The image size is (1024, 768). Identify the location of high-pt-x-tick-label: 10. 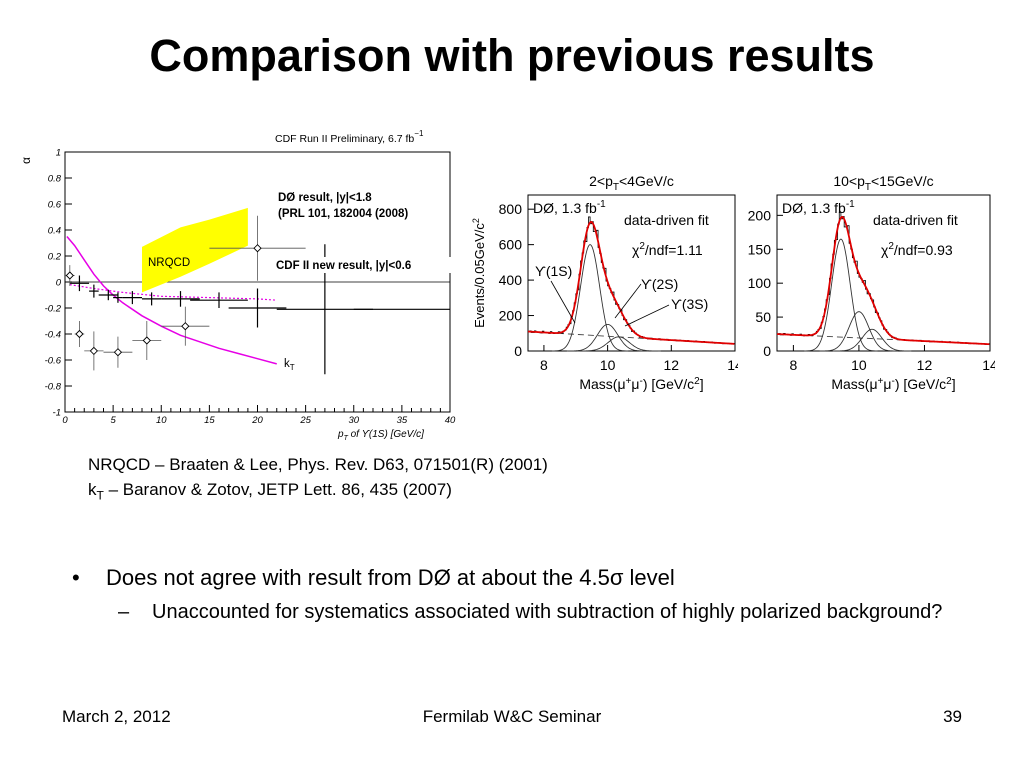
(859, 365).